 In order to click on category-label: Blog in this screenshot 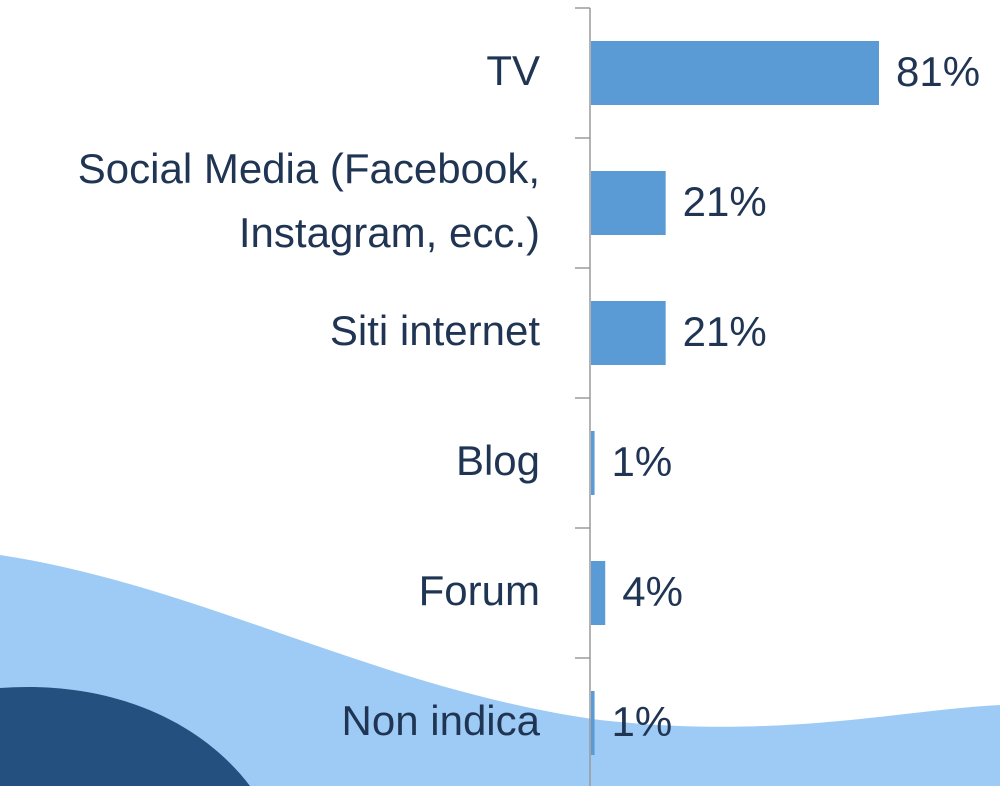, I will do `click(497, 460)`.